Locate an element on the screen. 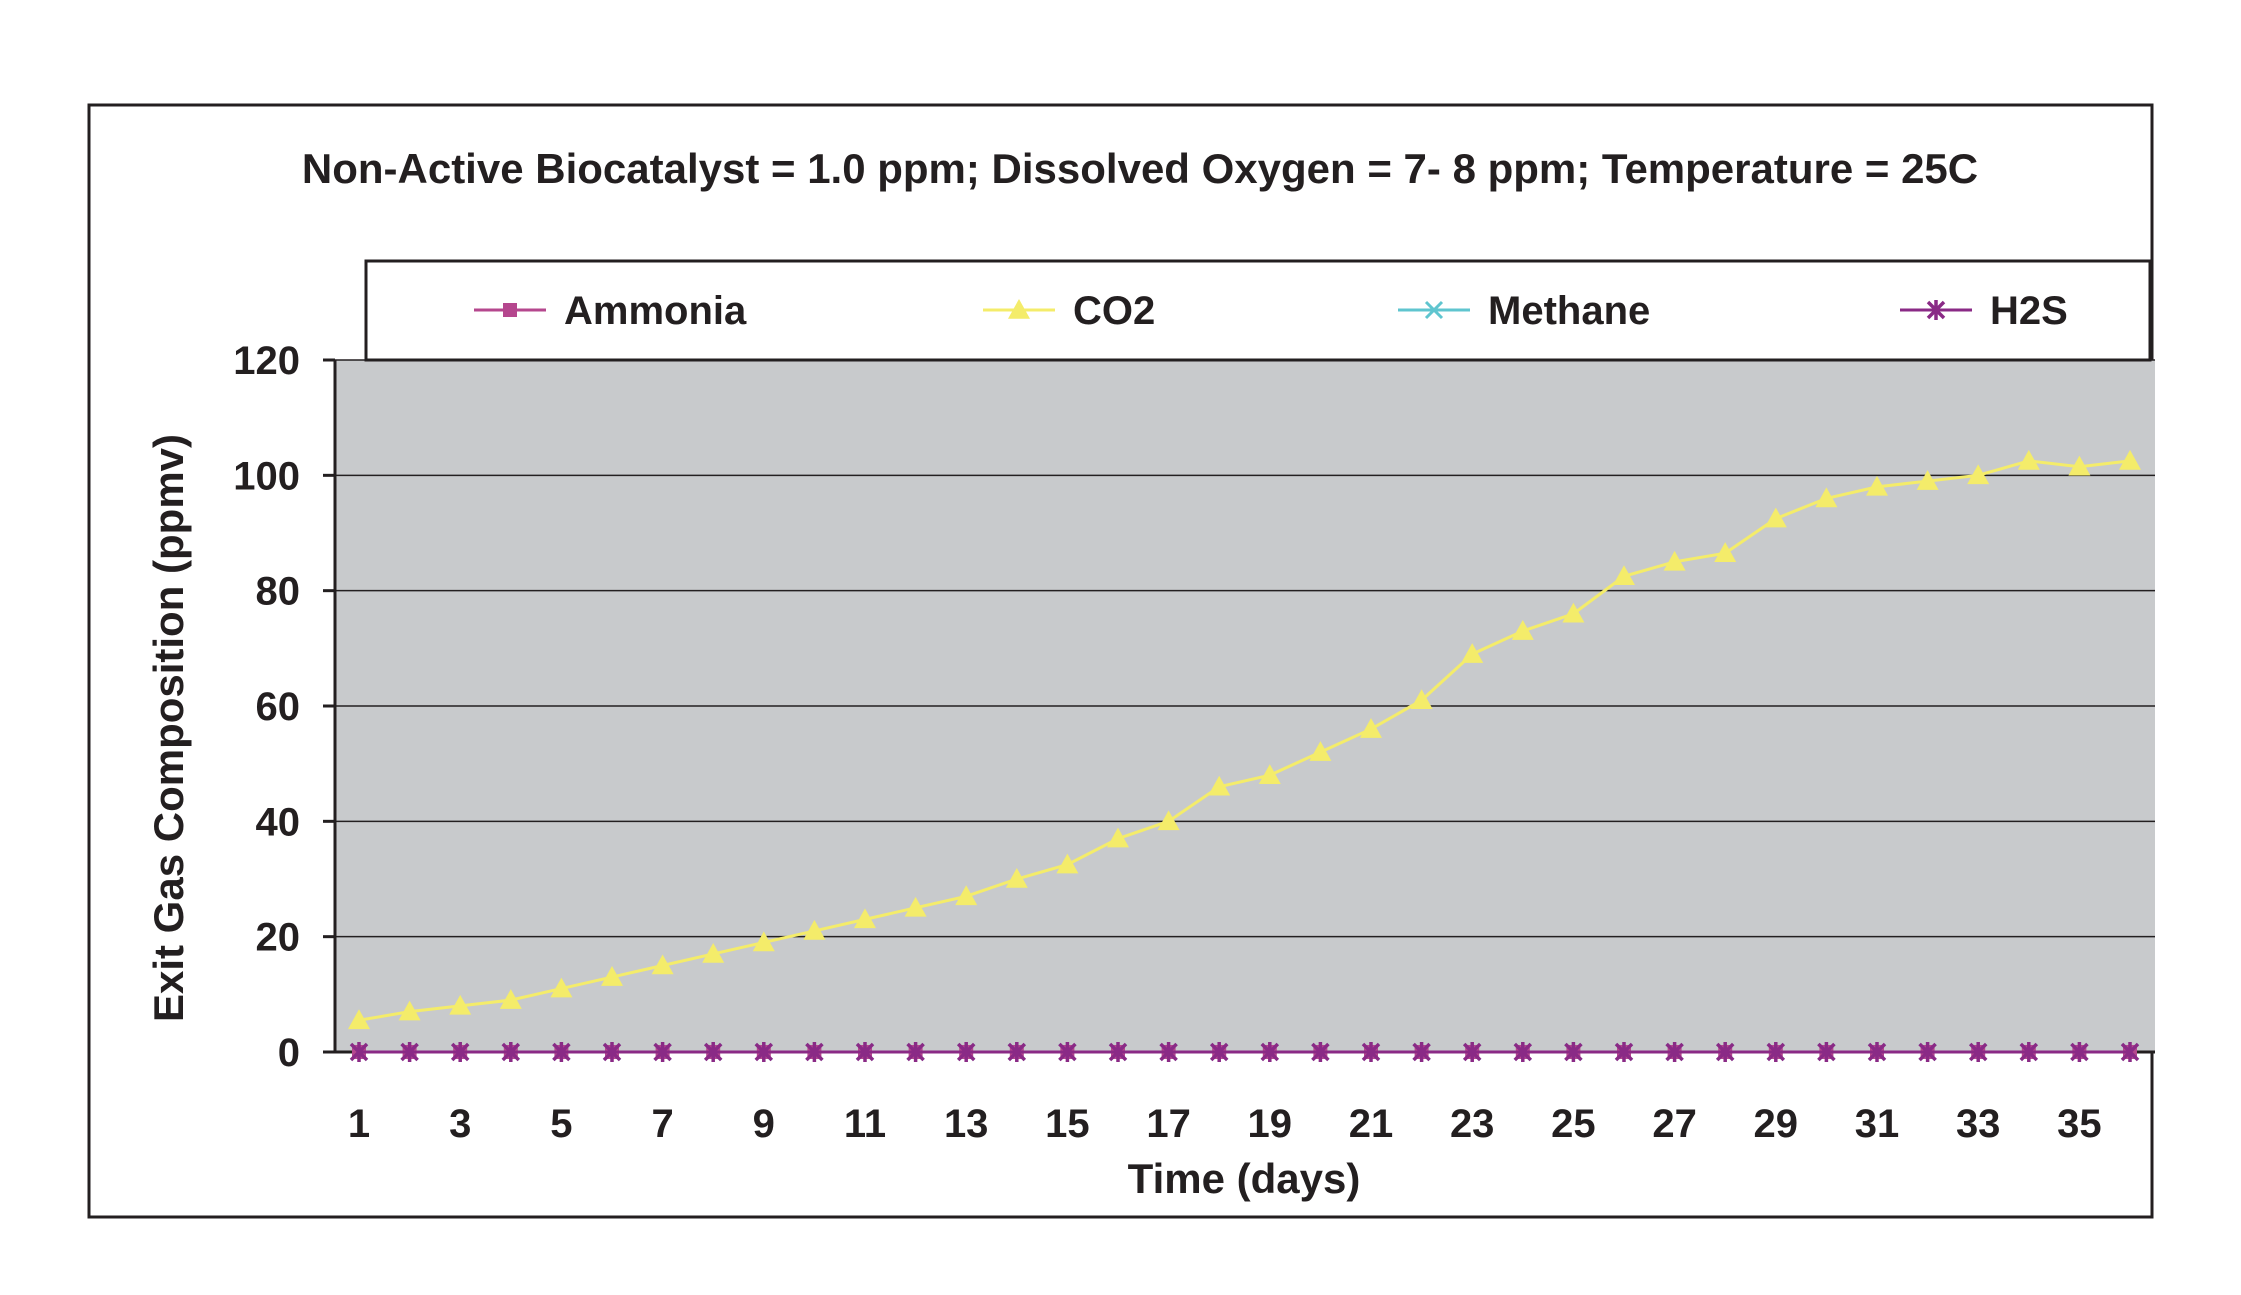  legend-label-h2s: H2S is located at coordinates (2029, 311).